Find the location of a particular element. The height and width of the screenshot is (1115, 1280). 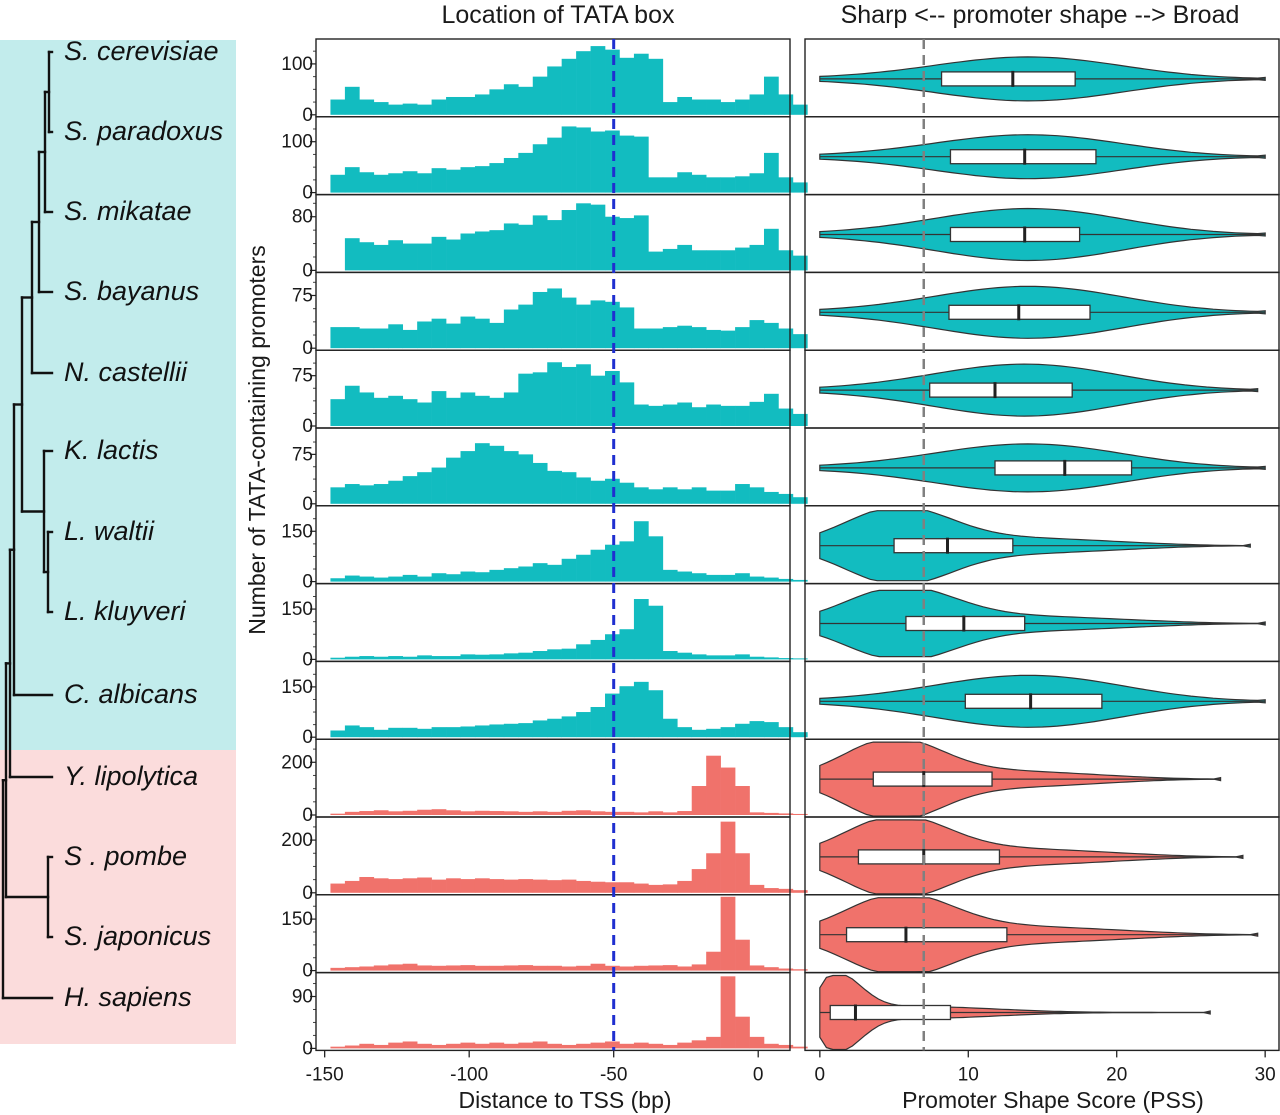

histogram-s-paradoxus: 0 100 is located at coordinates (544, 160).